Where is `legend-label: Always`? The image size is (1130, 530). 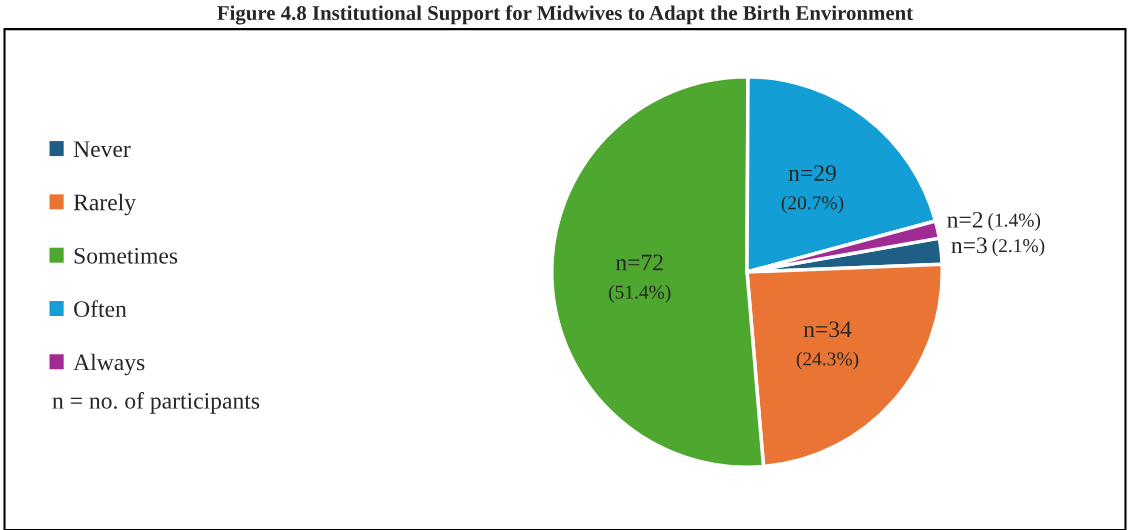
legend-label: Always is located at coordinates (109, 364).